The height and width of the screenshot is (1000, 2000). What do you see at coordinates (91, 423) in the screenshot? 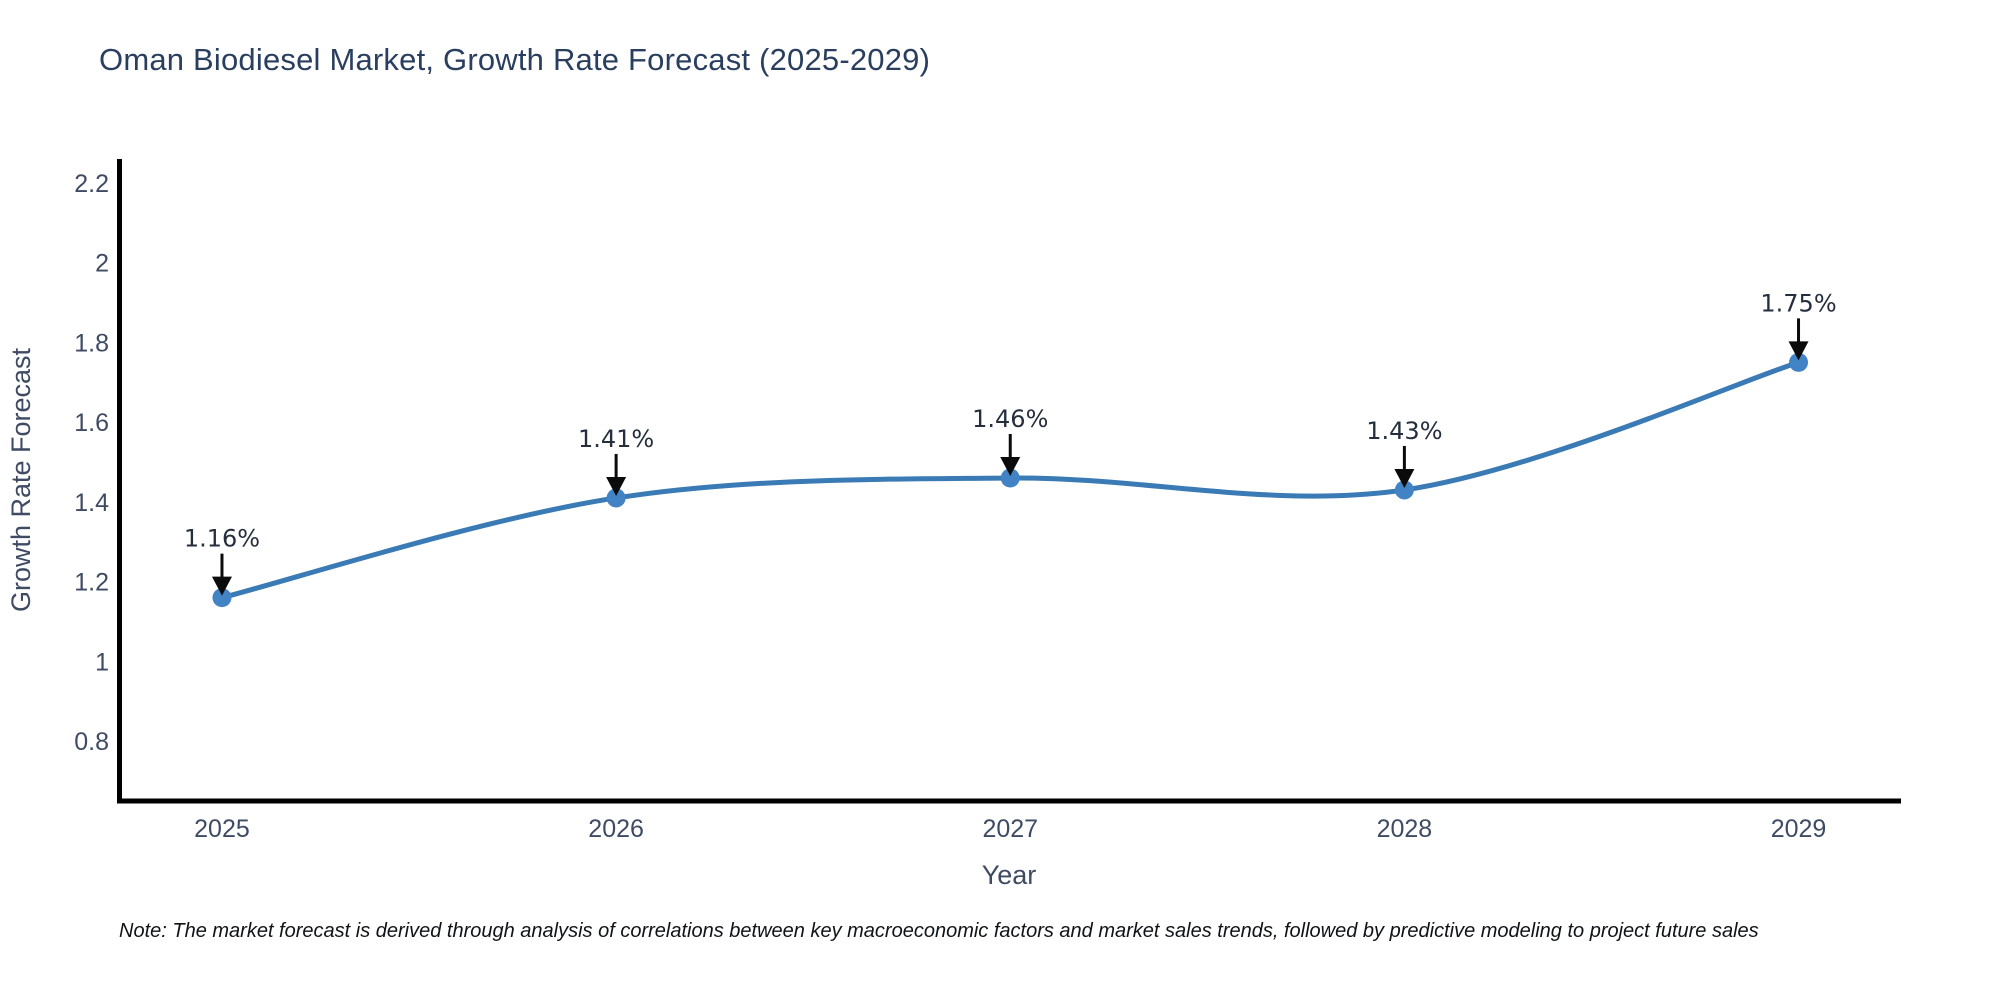
I see `y-tick-label: 1.6` at bounding box center [91, 423].